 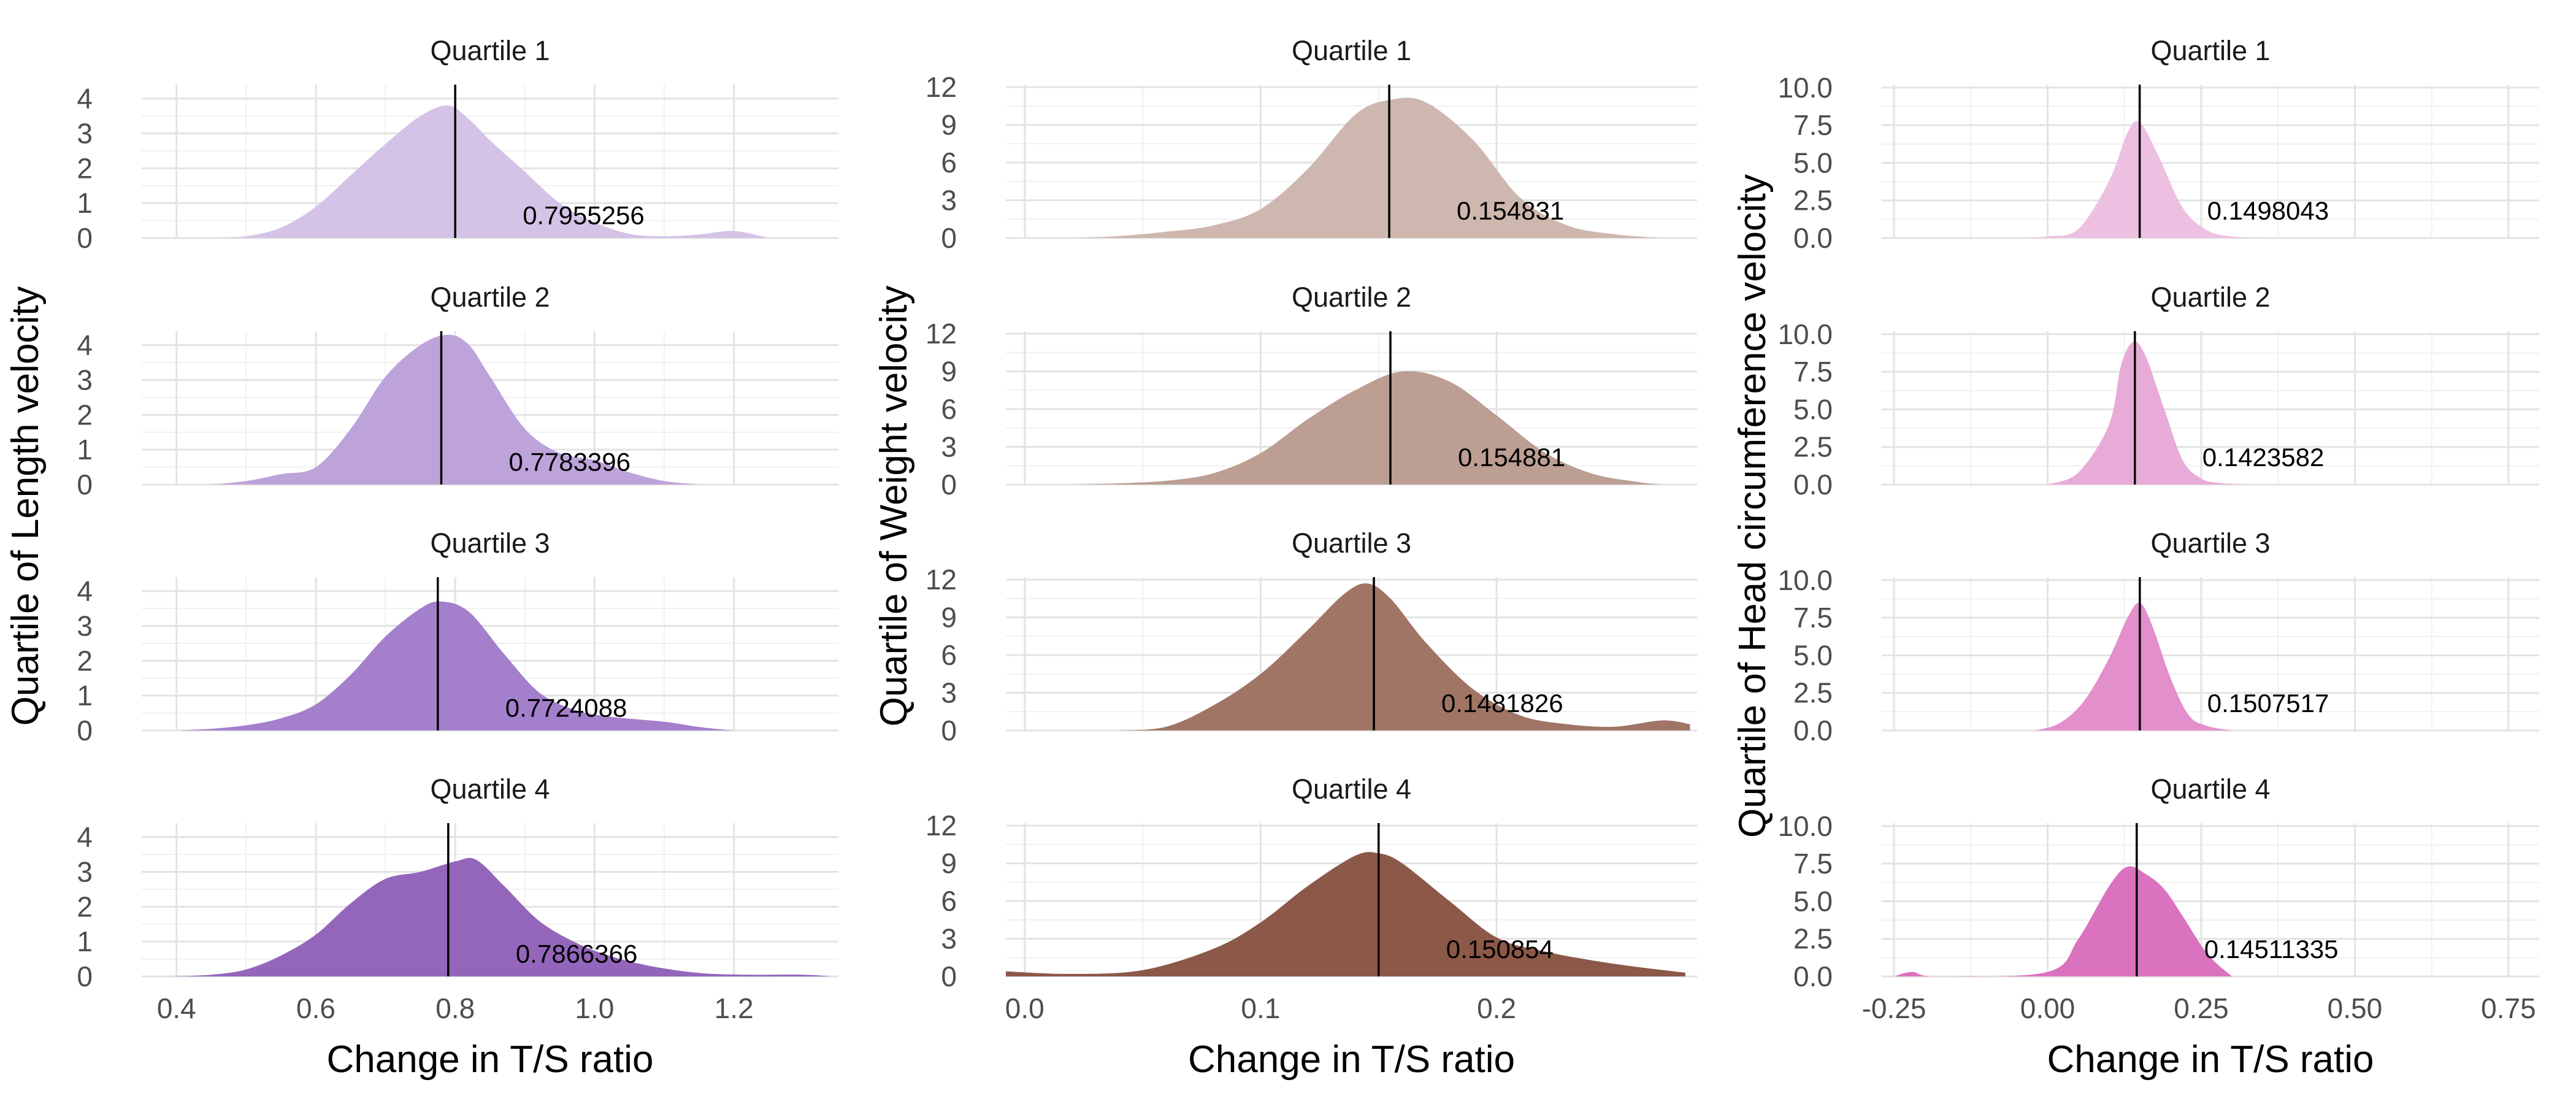 What do you see at coordinates (1502, 703) in the screenshot?
I see `median-value-label: 0.1481826` at bounding box center [1502, 703].